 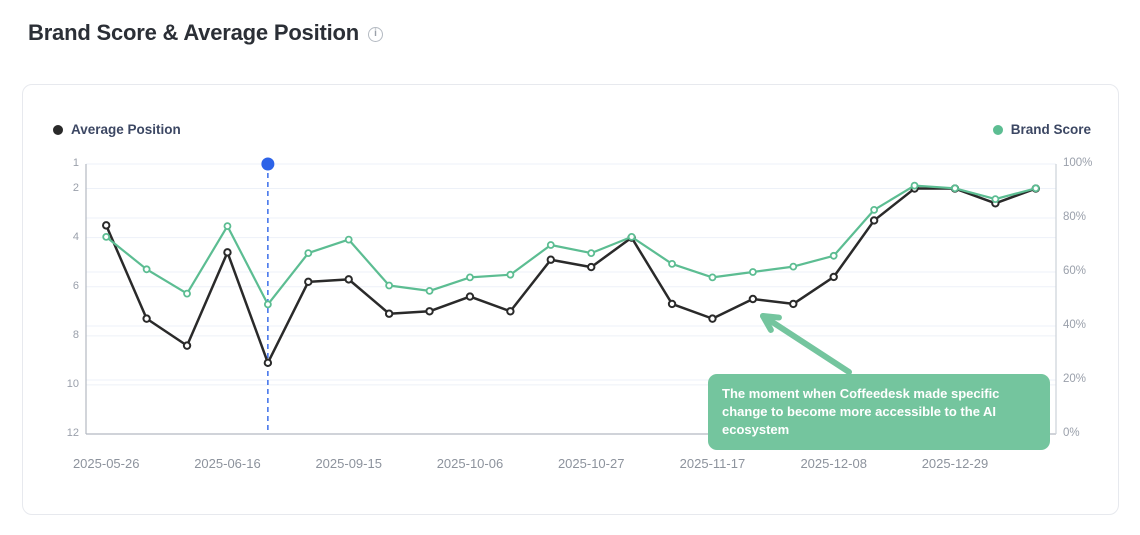 What do you see at coordinates (75, 236) in the screenshot?
I see `y-axis-left-tick: 4` at bounding box center [75, 236].